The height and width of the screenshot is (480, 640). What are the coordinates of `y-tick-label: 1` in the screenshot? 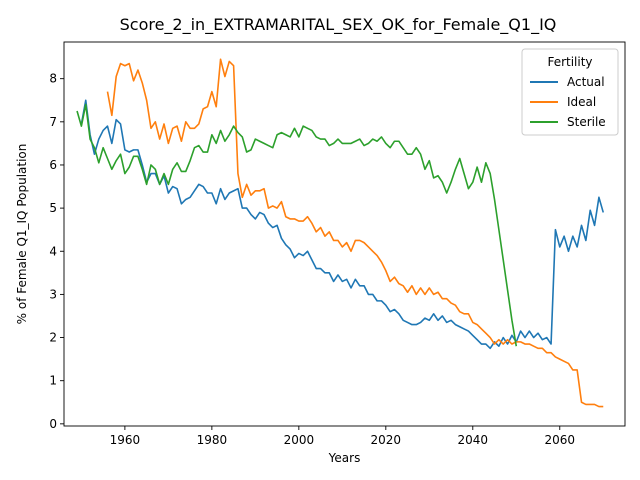 It's located at (53, 381).